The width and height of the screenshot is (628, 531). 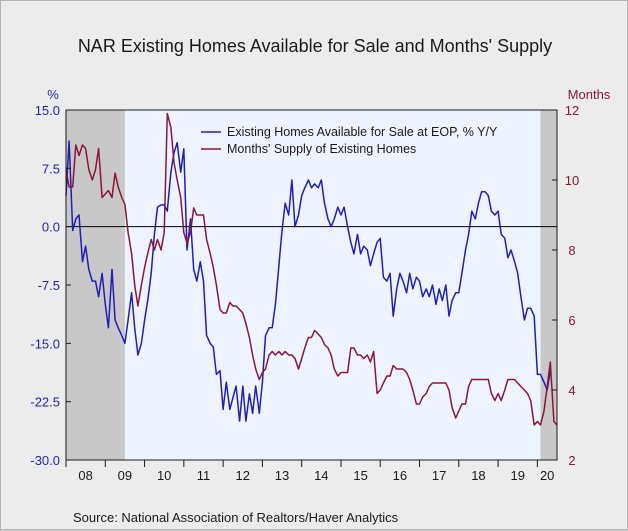 What do you see at coordinates (164, 475) in the screenshot?
I see `x-tick-label-2: 10` at bounding box center [164, 475].